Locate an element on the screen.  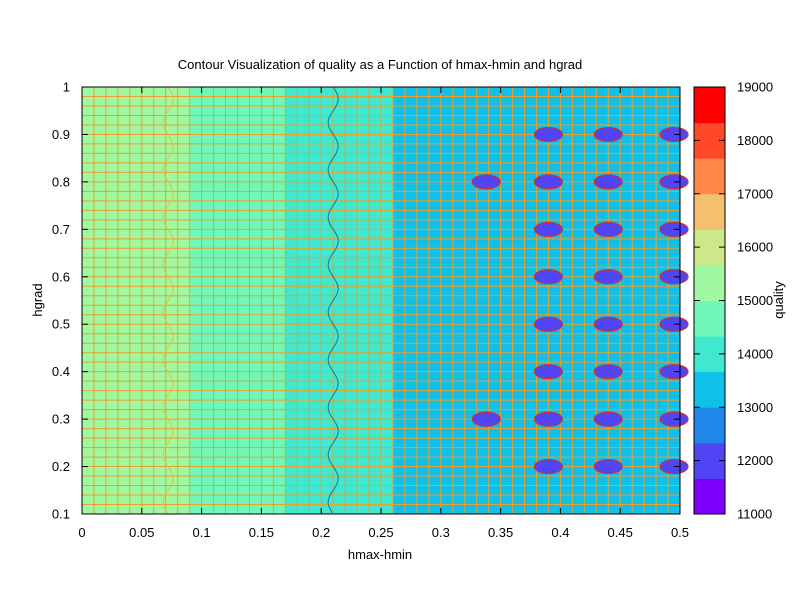
y-tick-label: 0.5 is located at coordinates (61, 324).